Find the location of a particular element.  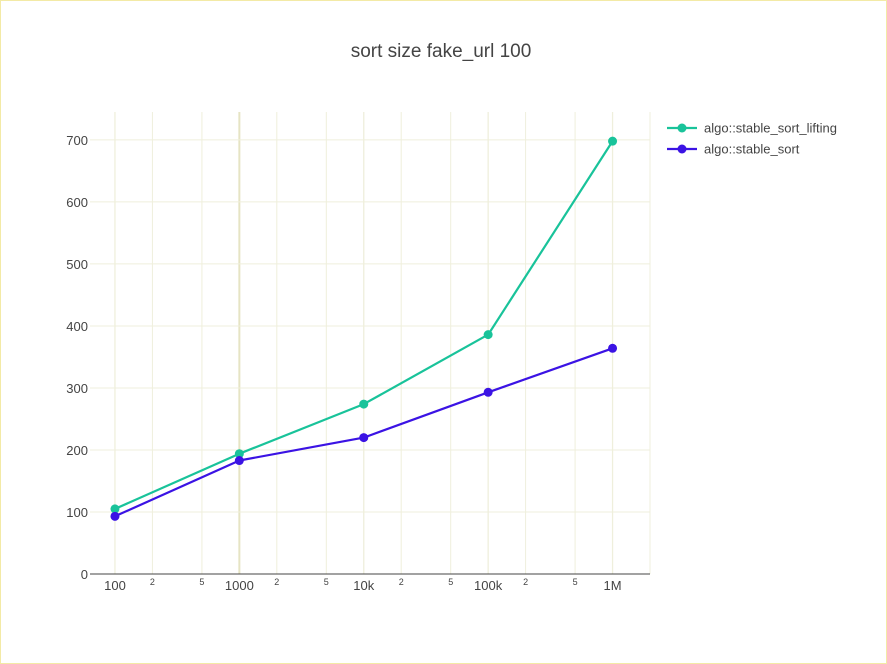

y-tick-label: 0 is located at coordinates (84, 574).